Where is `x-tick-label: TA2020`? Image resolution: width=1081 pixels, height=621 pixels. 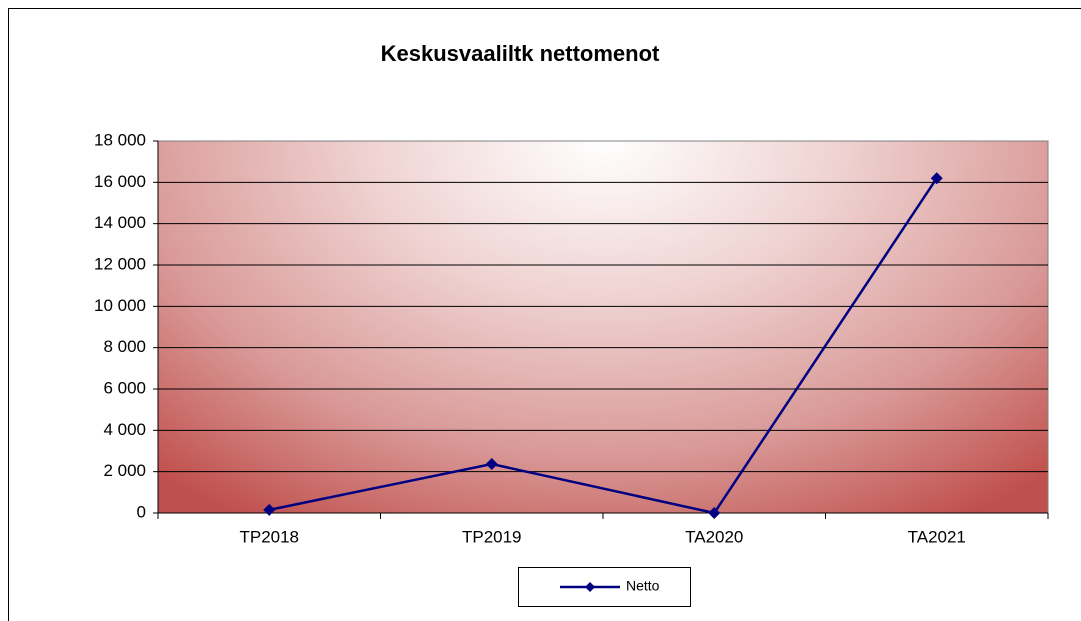
x-tick-label: TA2020 is located at coordinates (714, 536).